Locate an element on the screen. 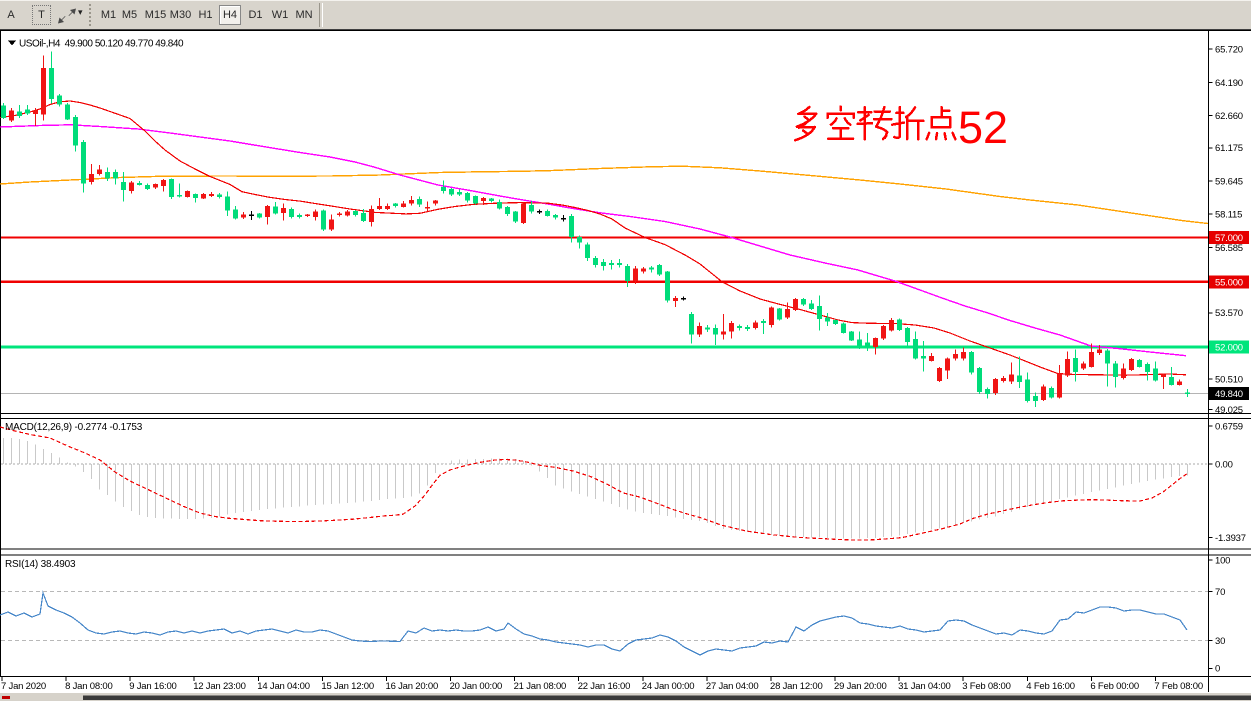  svg-text: 4 Feb 16:00 is located at coordinates (1050, 686).